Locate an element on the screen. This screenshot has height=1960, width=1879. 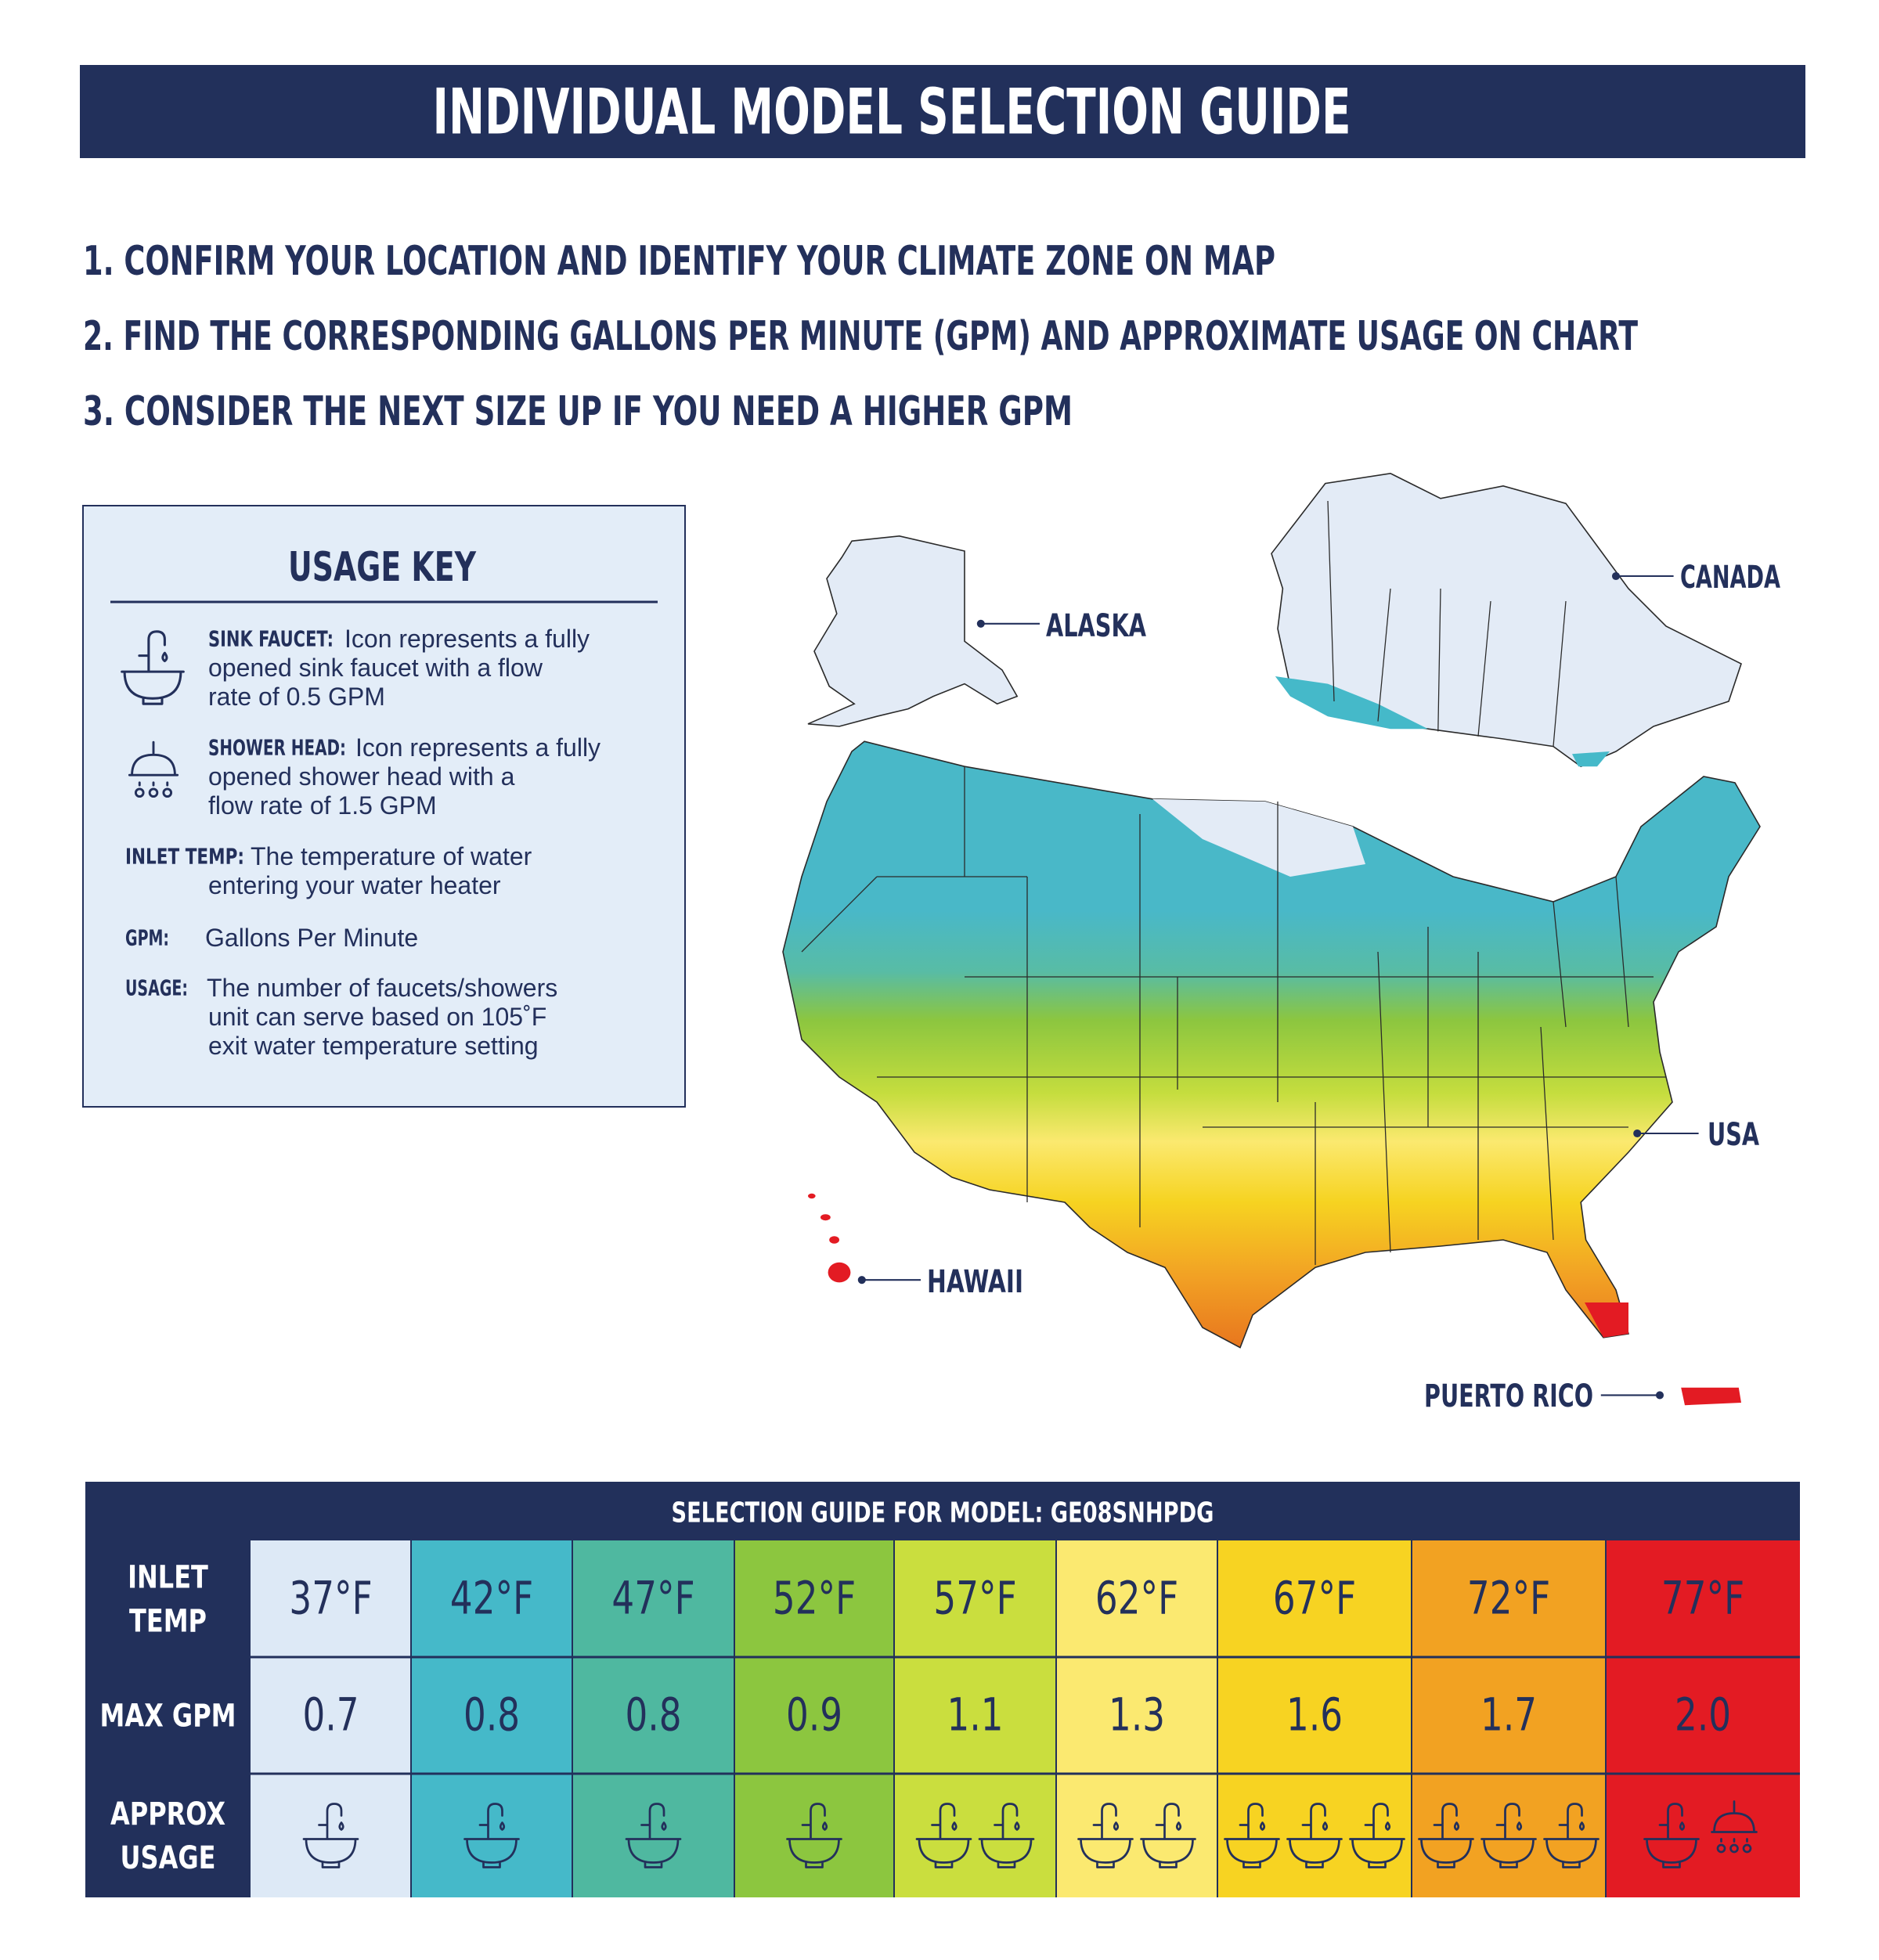
inlet-temp: 67°F is located at coordinates (1314, 1599).